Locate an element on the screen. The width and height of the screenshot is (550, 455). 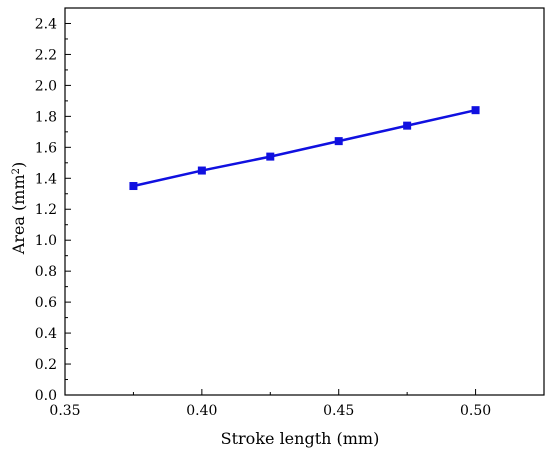
y-tick-label: 0.2 is located at coordinates (46, 365).